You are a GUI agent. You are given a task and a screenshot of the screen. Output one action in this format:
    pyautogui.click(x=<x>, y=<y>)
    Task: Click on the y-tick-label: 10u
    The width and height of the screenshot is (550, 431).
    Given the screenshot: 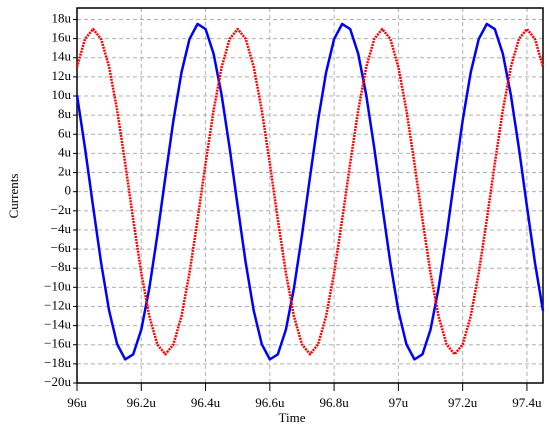 What is the action you would take?
    pyautogui.click(x=62, y=94)
    